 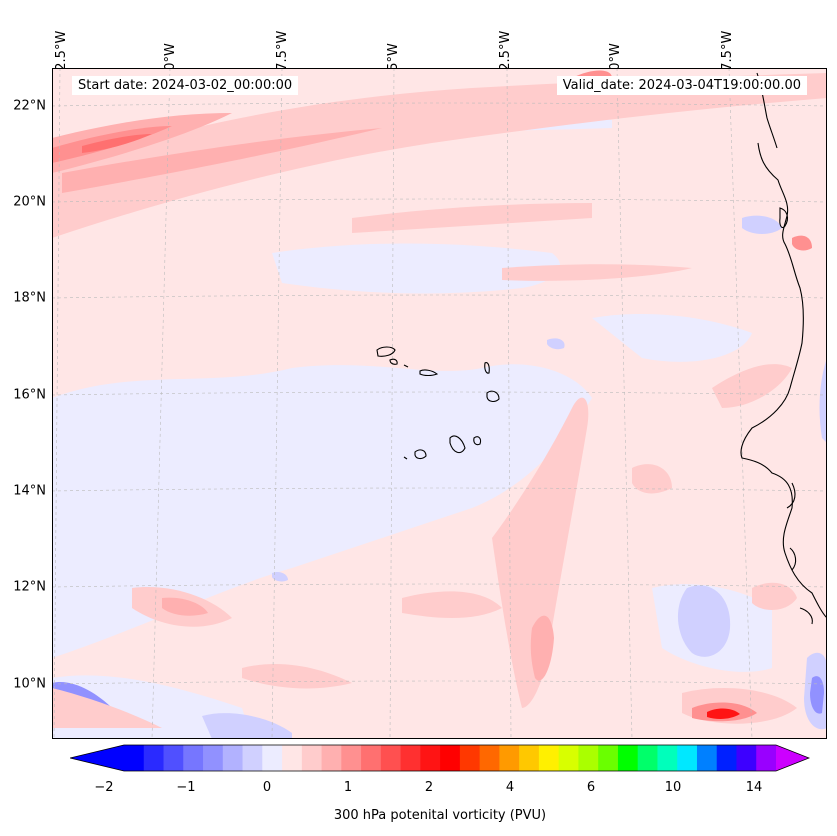 What do you see at coordinates (29, 202) in the screenshot?
I see `lat-label: 20°N` at bounding box center [29, 202].